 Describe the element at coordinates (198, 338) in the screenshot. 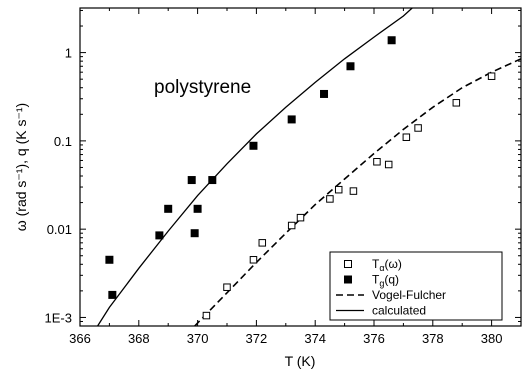

I see `x-tick-label: 370` at that location.